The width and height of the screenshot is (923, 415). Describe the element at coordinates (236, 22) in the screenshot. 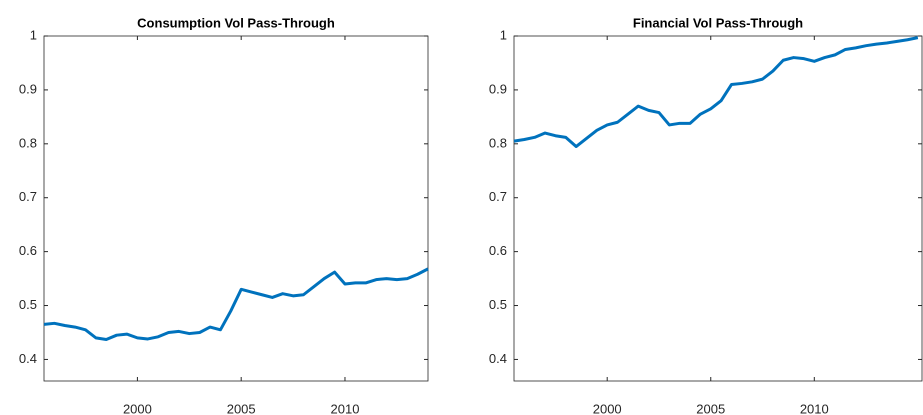

I see `chart-title: Consumption Vol Pass-Through` at that location.